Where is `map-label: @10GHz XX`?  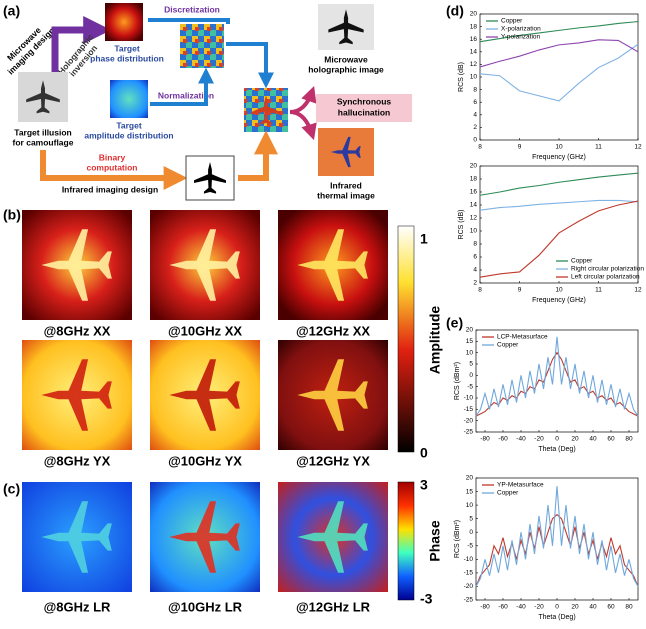
map-label: @10GHz XX is located at coordinates (205, 330).